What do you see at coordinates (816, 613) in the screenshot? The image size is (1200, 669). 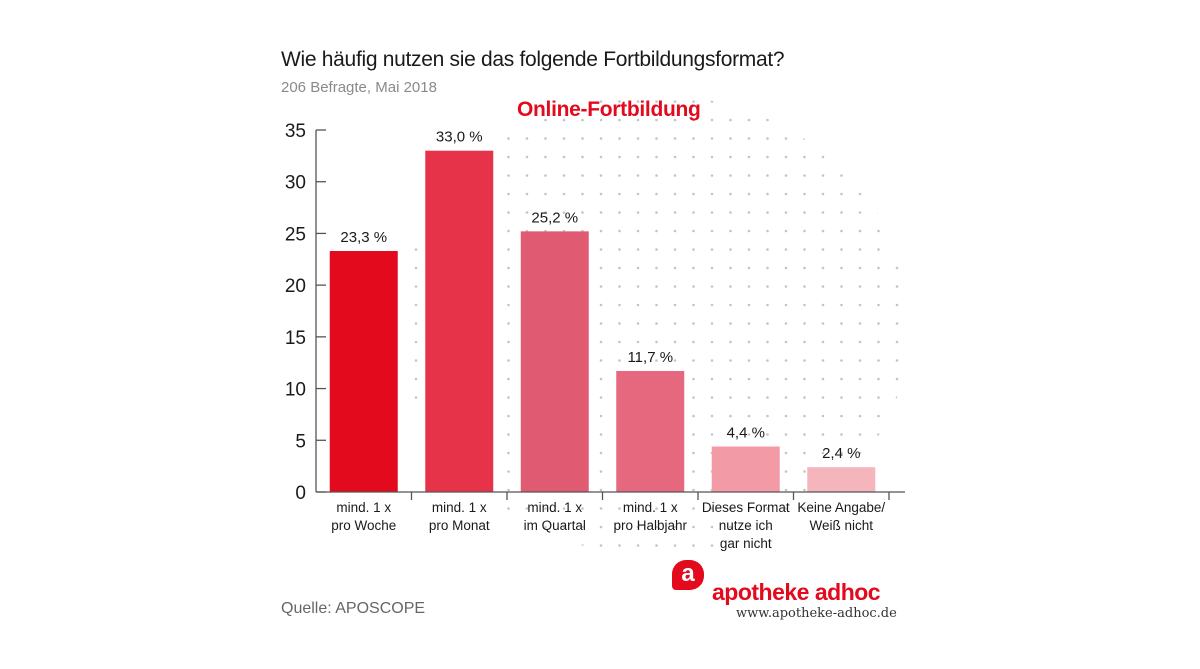 I see `brand-url: www.apotheke-adhoc.de` at bounding box center [816, 613].